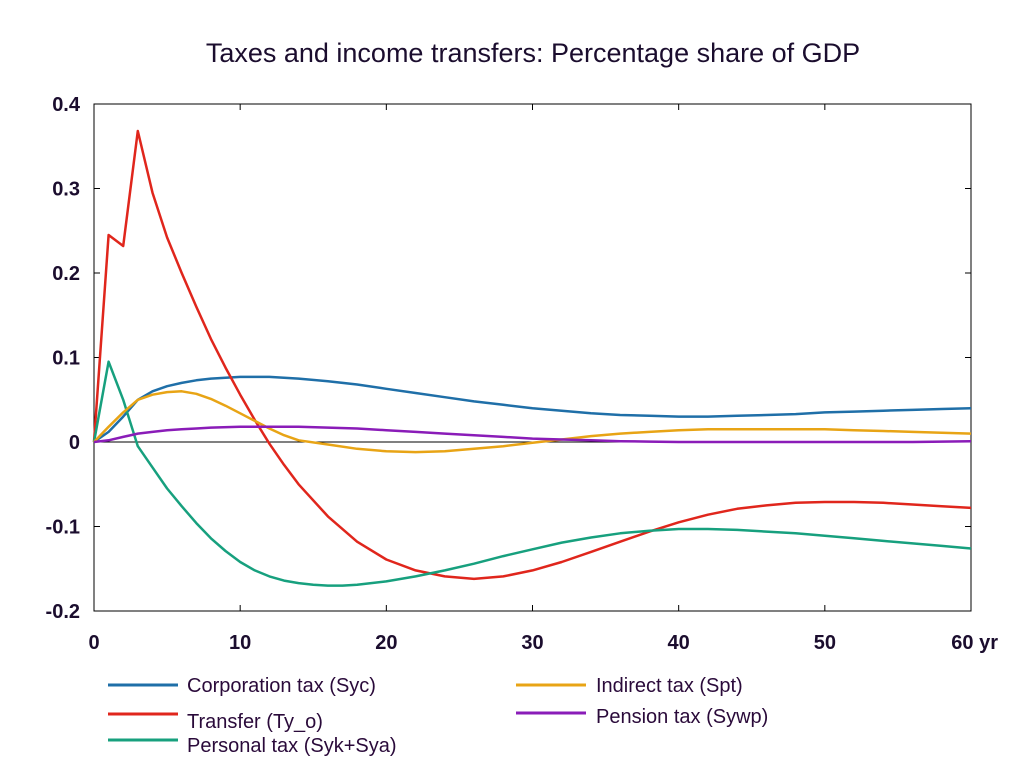  Describe the element at coordinates (66, 359) in the screenshot. I see `y-tick-label: 0.1` at that location.